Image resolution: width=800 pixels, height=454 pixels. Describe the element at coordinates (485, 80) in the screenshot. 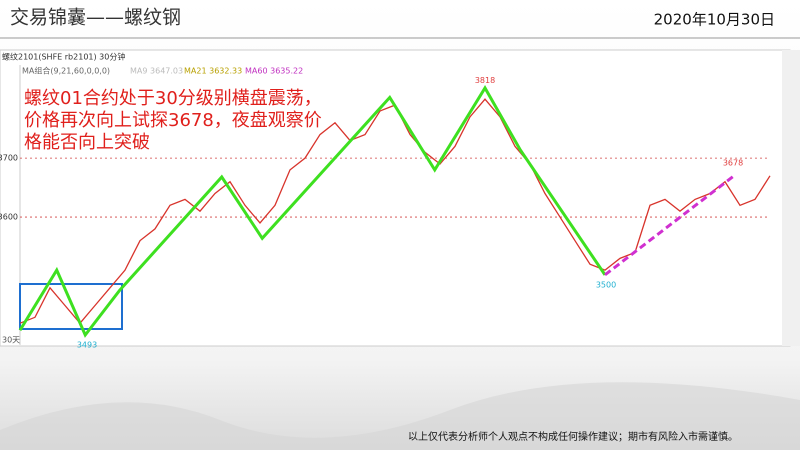

I see `annotation: 3818` at that location.